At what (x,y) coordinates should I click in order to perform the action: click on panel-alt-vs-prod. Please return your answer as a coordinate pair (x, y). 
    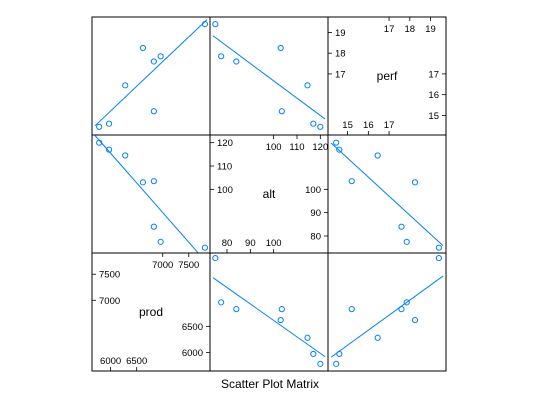
    Looking at the image, I should click on (151, 194).